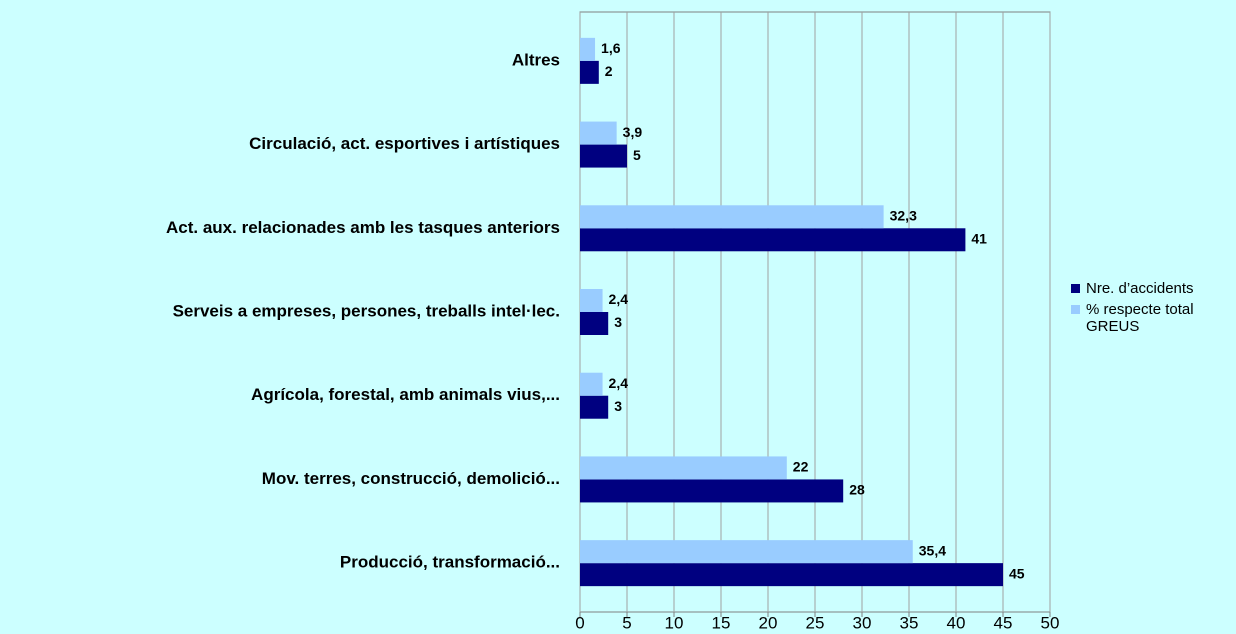  Describe the element at coordinates (956, 622) in the screenshot. I see `x-tick-label: 40` at that location.